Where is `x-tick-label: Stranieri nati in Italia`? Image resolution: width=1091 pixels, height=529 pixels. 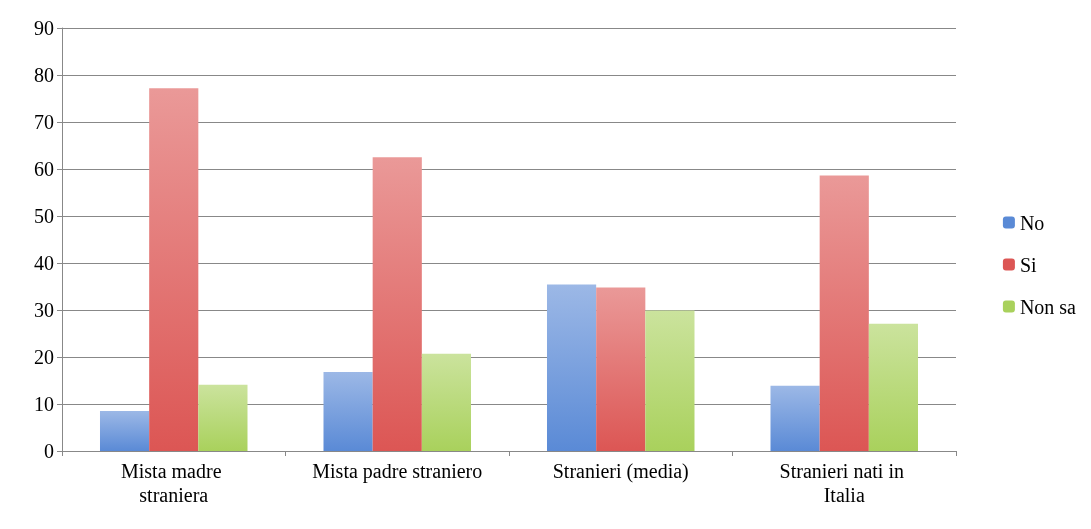
x-tick-label: Stranieri nati in Italia is located at coordinates (844, 483).